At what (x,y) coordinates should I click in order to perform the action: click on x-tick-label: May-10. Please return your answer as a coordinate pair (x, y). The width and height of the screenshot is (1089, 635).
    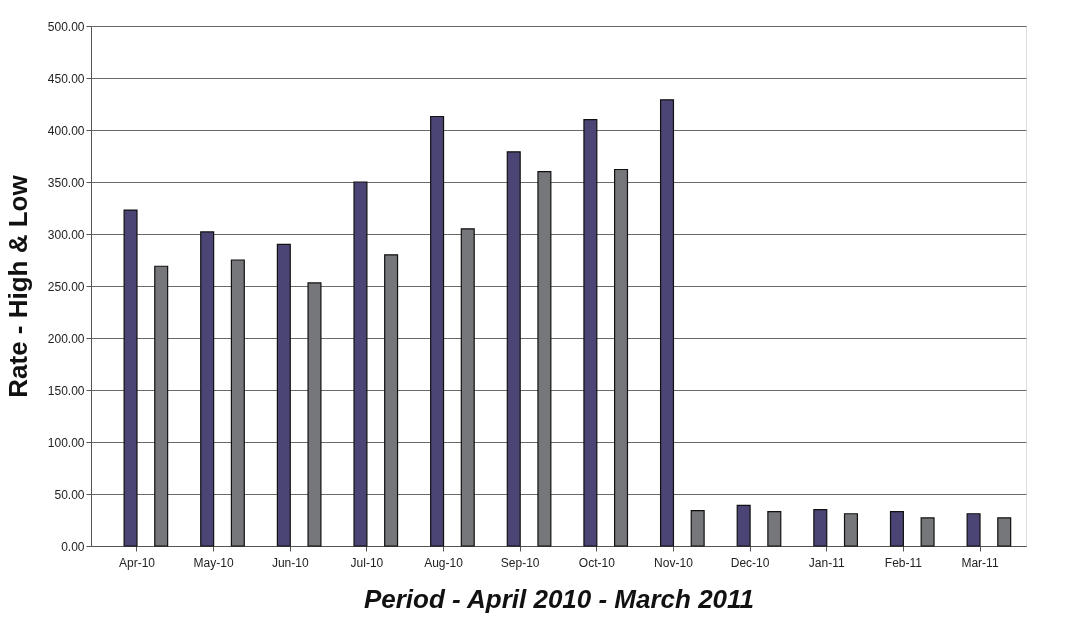
    Looking at the image, I should click on (213, 562).